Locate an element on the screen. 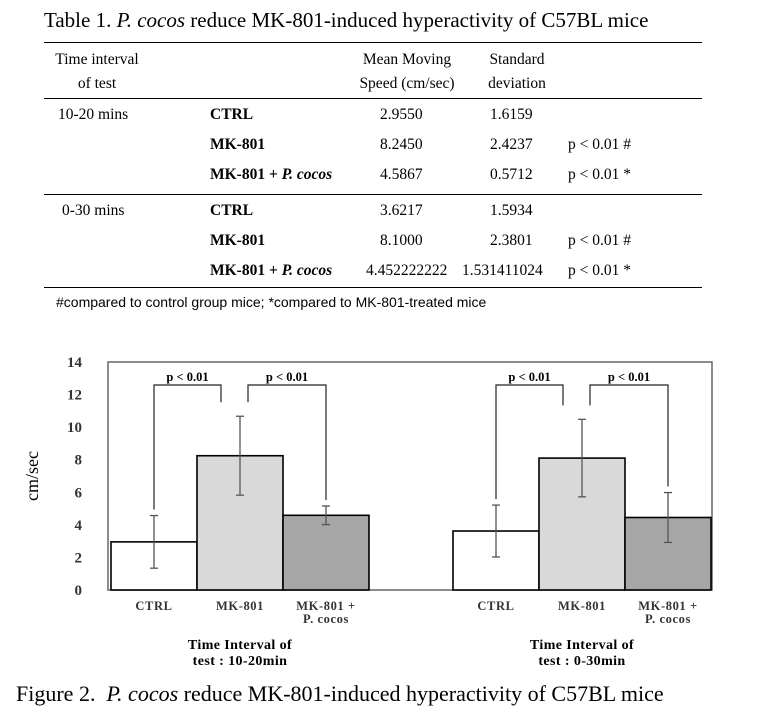  group-label: test : 0-30min is located at coordinates (581, 661).